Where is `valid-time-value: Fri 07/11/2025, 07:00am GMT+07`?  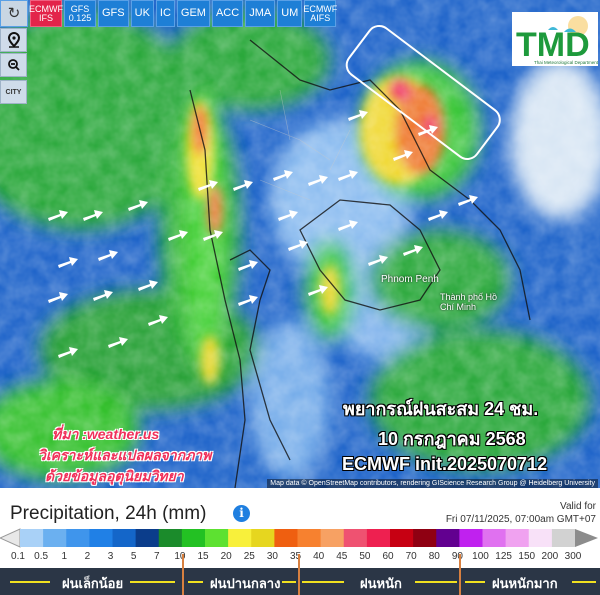
valid-time-value: Fri 07/11/2025, 07:00am GMT+07 is located at coordinates (520, 519).